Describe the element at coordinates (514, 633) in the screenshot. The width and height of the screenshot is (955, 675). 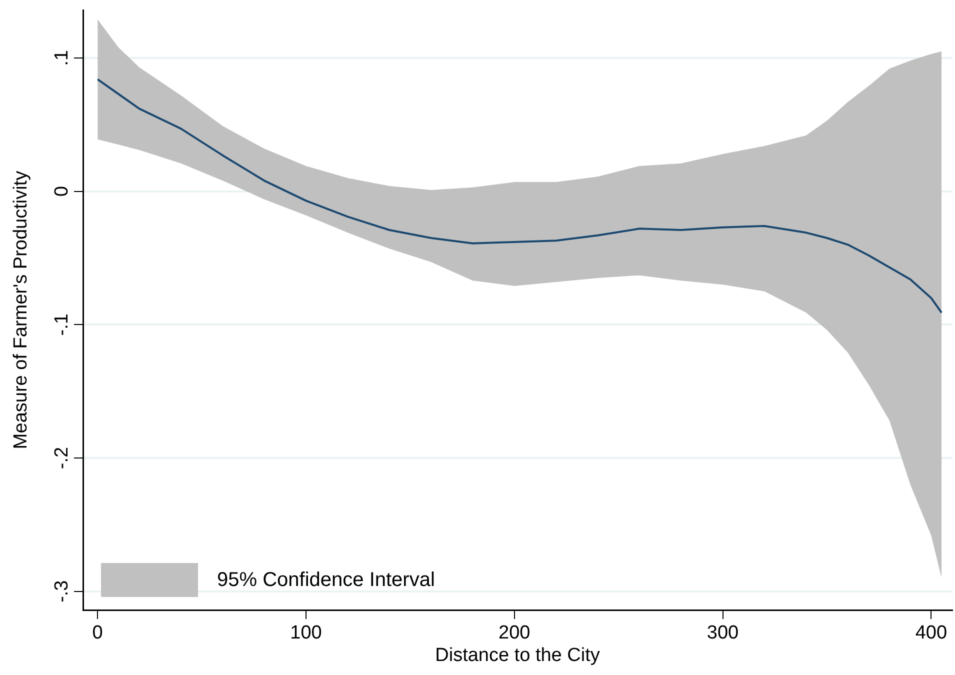
I see `x-tick-label: 200` at that location.